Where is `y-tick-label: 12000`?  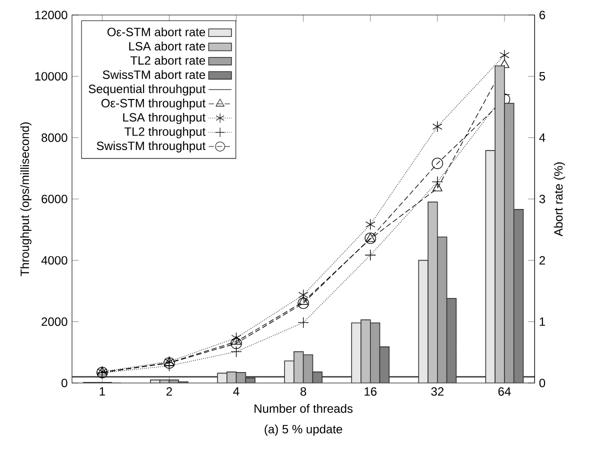
y-tick-label: 12000 is located at coordinates (51, 15).